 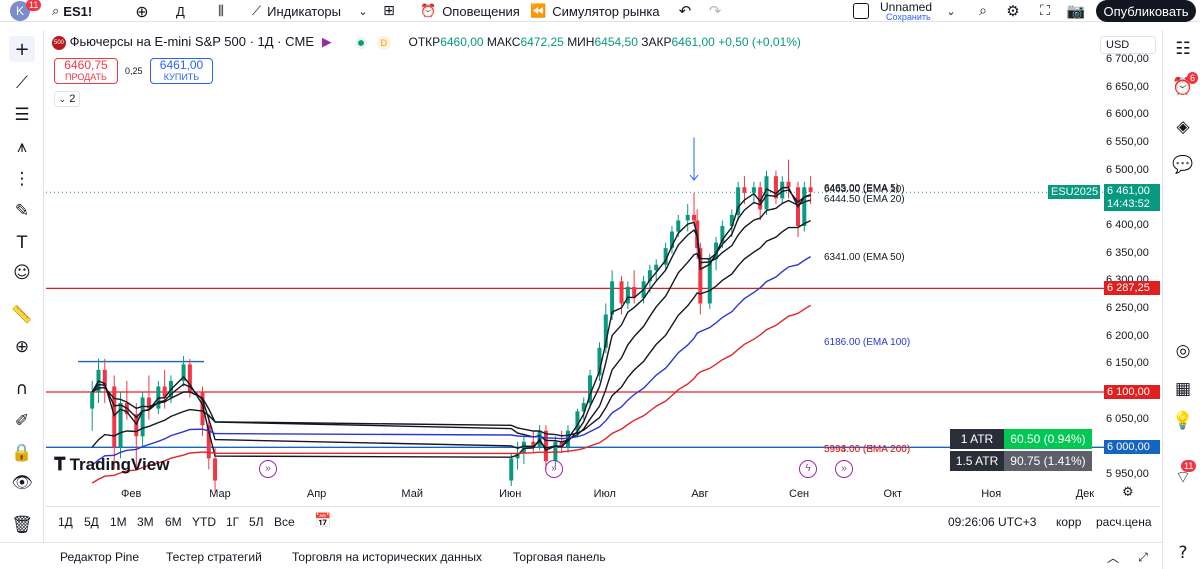 What do you see at coordinates (951, 11) in the screenshot?
I see `layout-menu-chevron-icon: ⌄` at bounding box center [951, 11].